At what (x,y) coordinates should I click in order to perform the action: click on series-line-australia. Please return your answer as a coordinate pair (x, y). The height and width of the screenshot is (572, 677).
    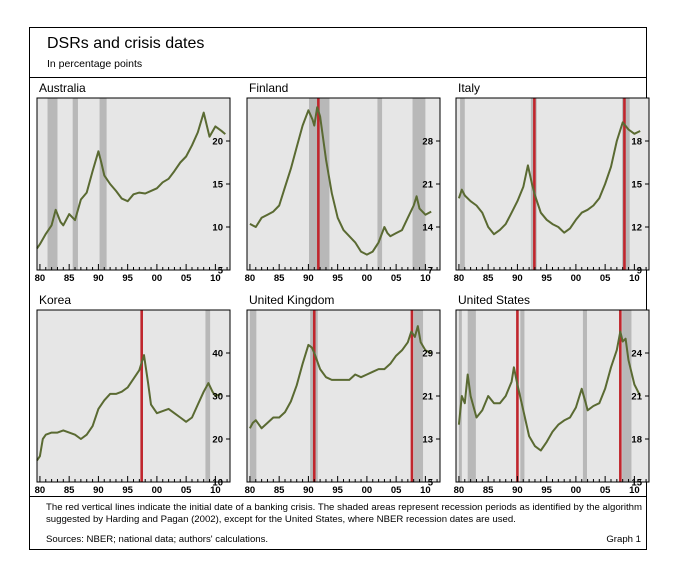
    Looking at the image, I should click on (131, 180).